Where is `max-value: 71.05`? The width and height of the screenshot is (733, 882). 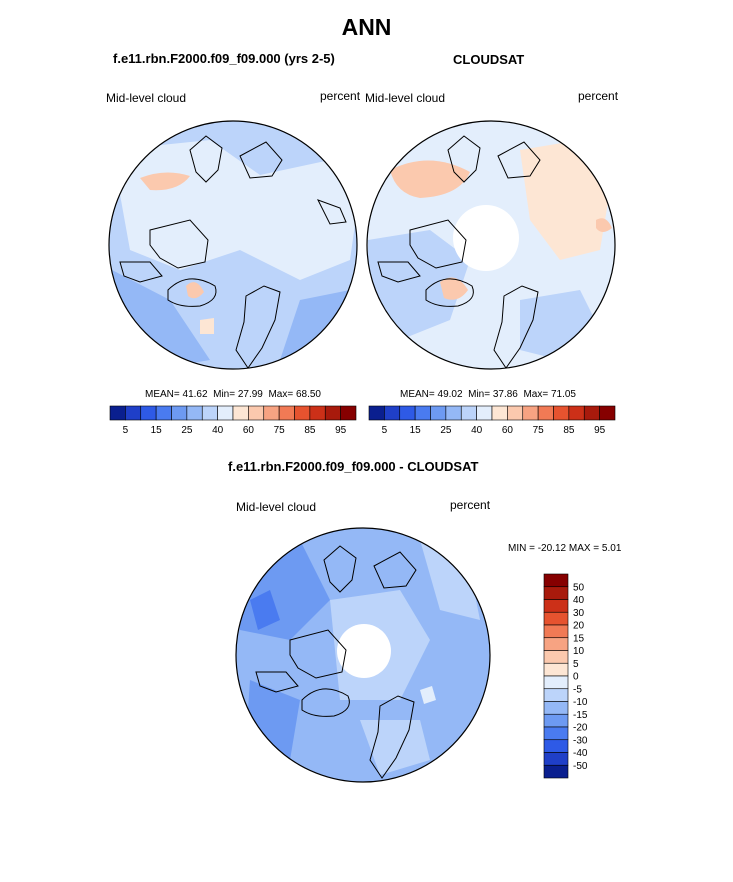
max-value: 71.05 is located at coordinates (563, 394).